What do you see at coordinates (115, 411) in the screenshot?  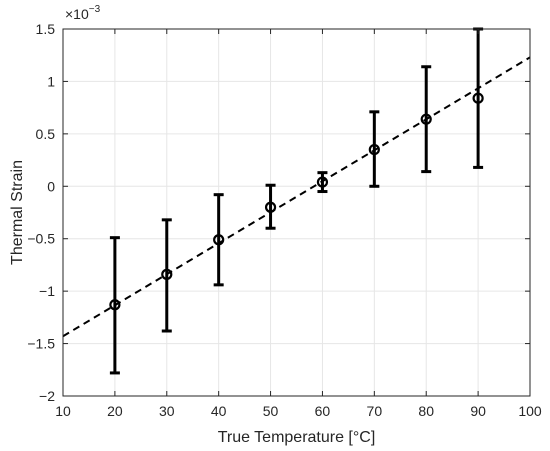 I see `x-tick-label: 20` at bounding box center [115, 411].